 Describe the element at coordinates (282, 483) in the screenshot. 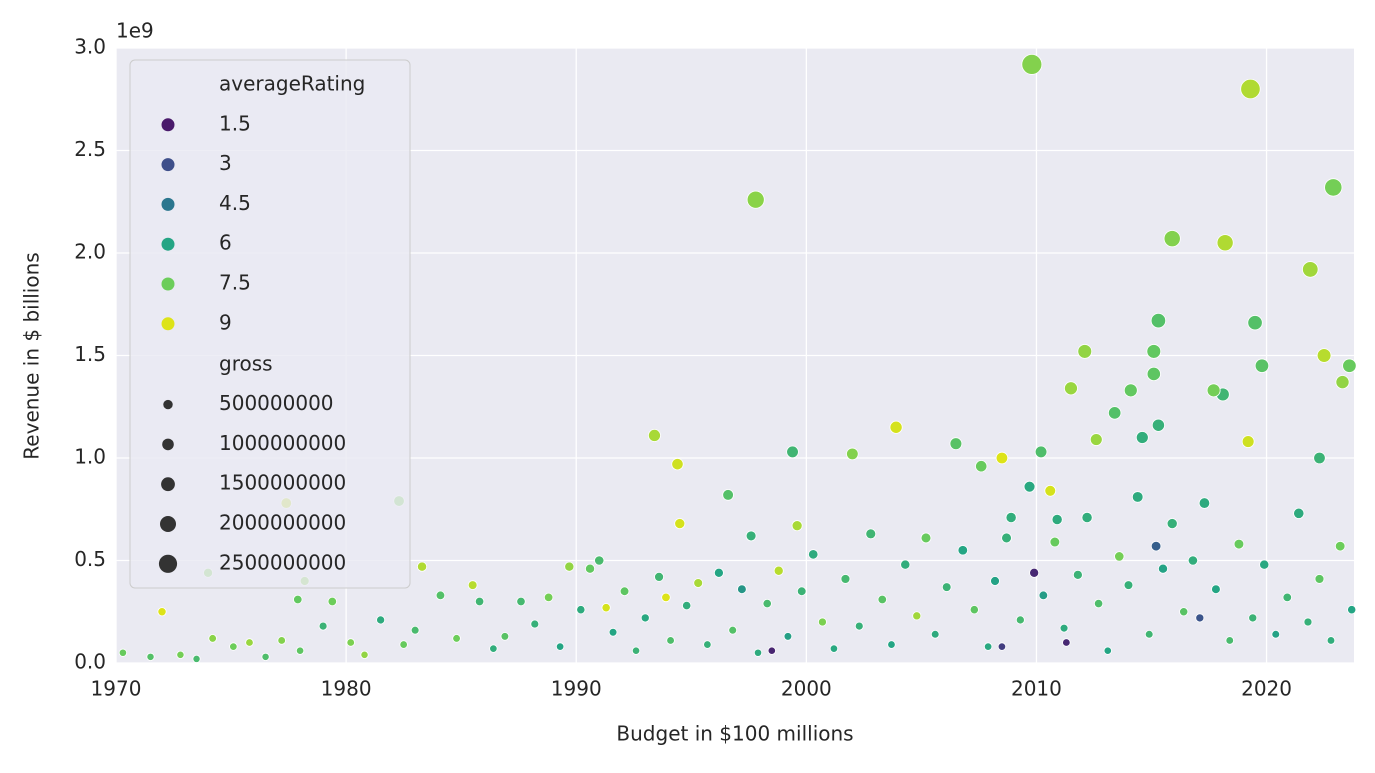

I see `legend-label: 1500000000` at that location.